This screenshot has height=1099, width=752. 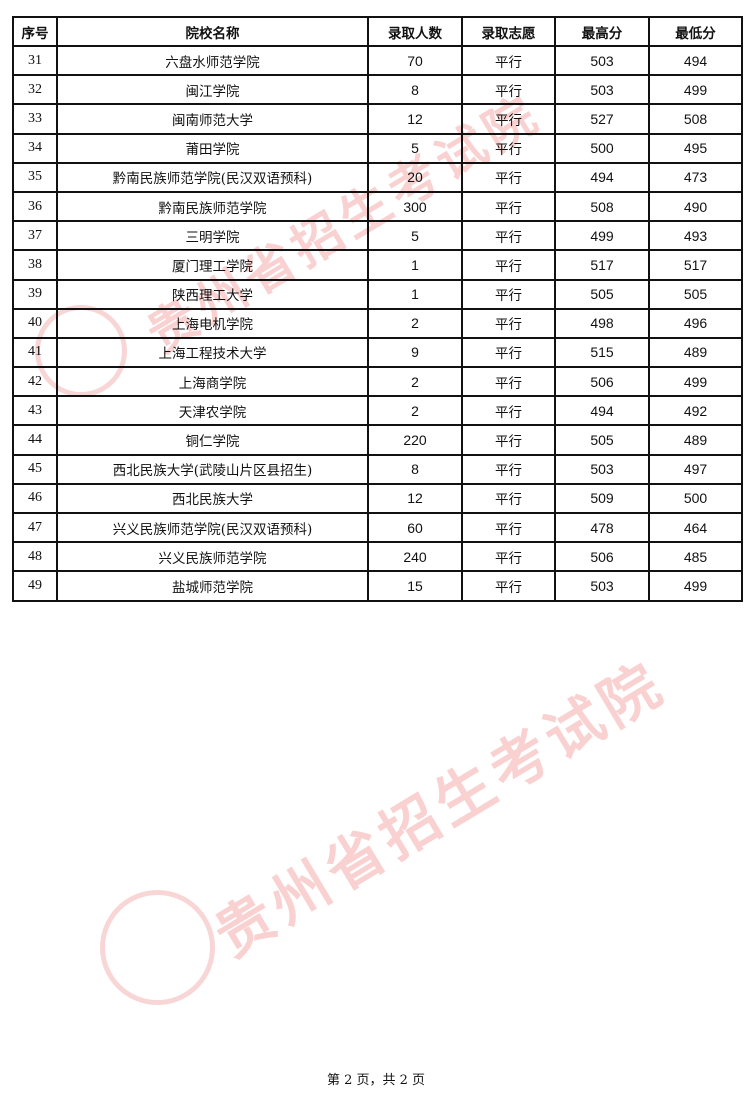 I want to click on cell-index: 35, so click(x=35, y=177).